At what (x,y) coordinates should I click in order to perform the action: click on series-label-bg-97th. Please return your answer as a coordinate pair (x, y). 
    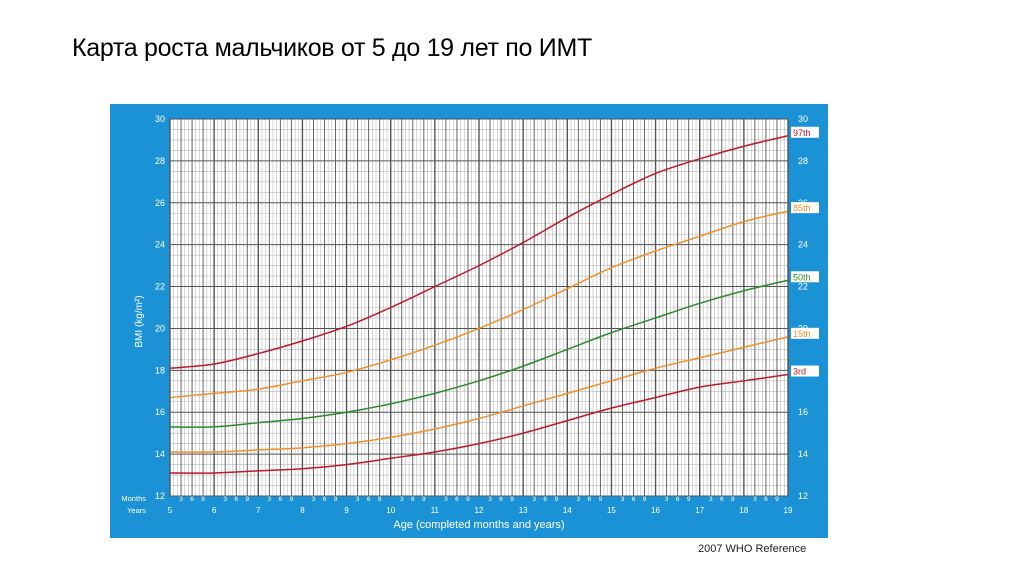
    Looking at the image, I should click on (805, 132).